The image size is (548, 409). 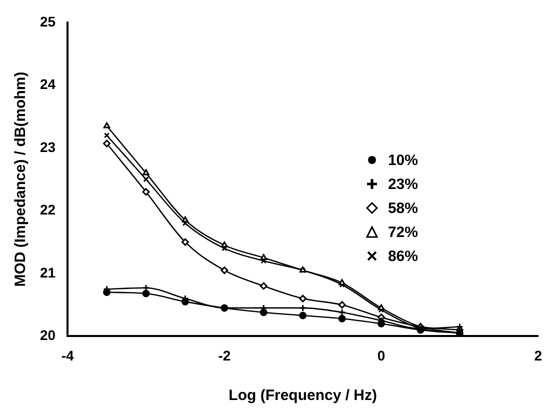 What do you see at coordinates (48, 335) in the screenshot?
I see `y-tick-label: 20` at bounding box center [48, 335].